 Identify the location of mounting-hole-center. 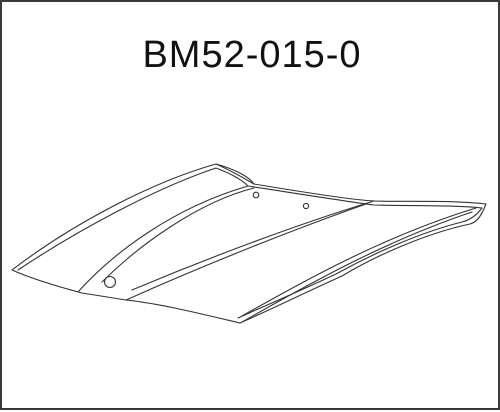
(256, 195).